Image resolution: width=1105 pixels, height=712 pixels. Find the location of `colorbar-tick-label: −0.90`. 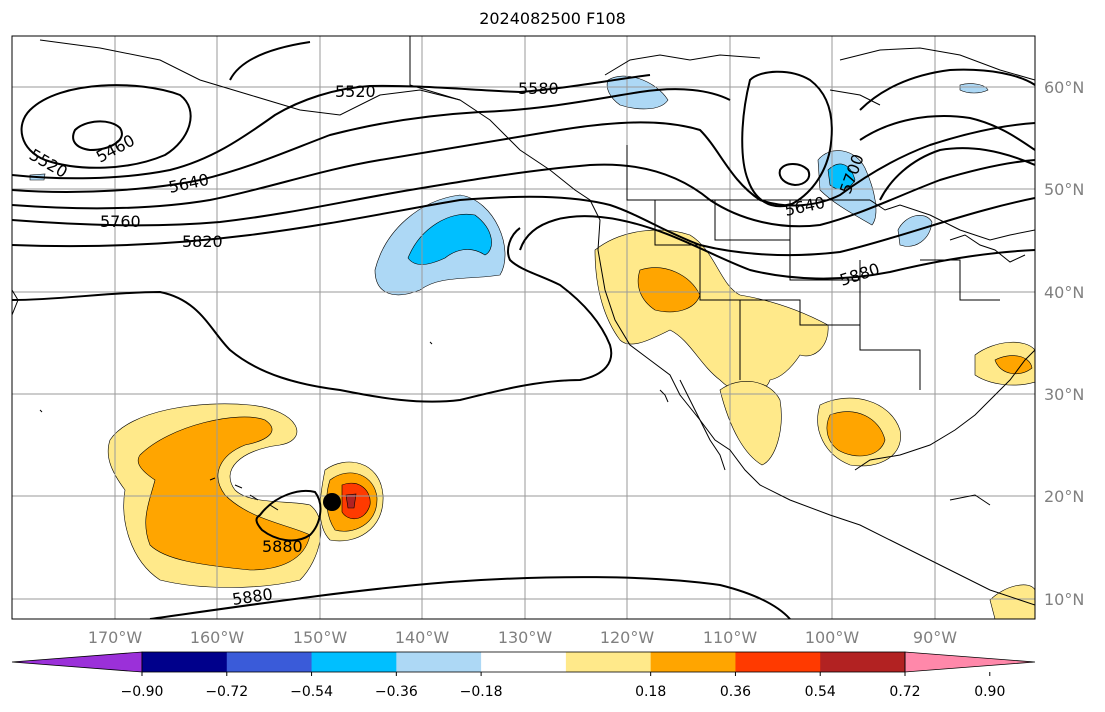

colorbar-tick-label: −0.90 is located at coordinates (142, 692).